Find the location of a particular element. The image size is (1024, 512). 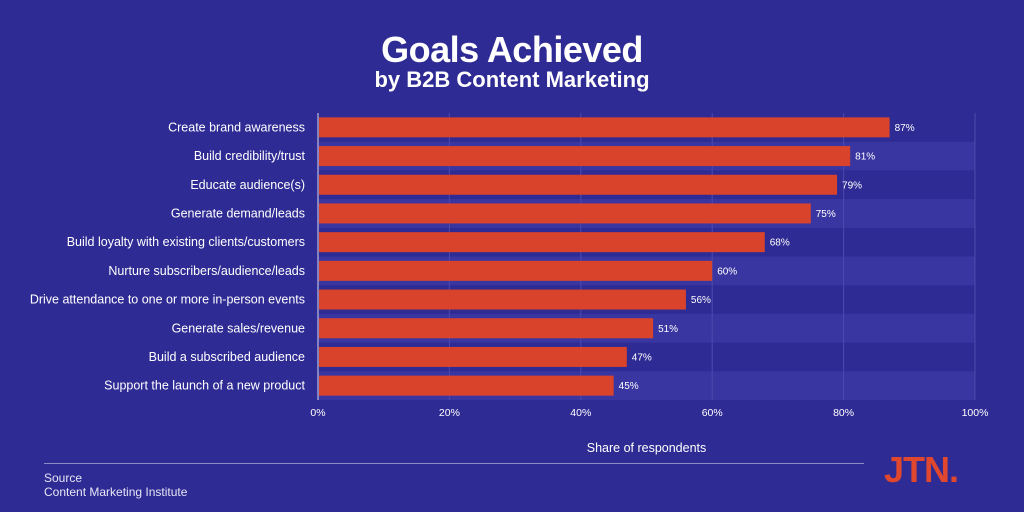

source-label: Source is located at coordinates (63, 478).